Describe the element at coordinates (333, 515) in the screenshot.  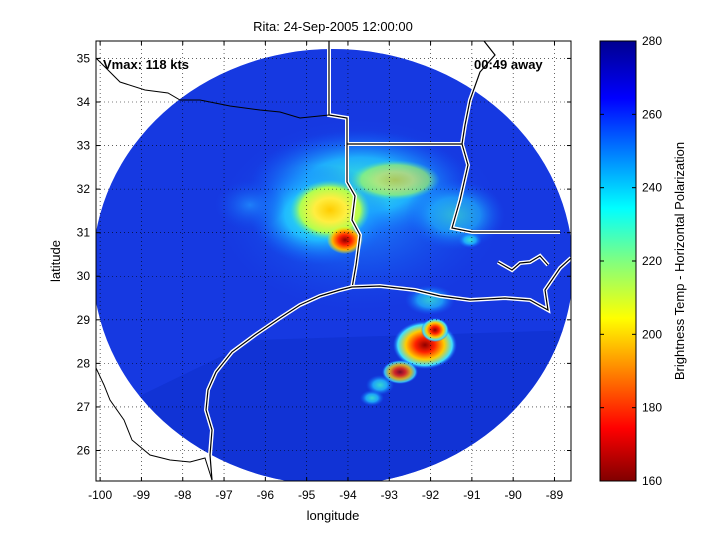
I see `x-axis-label: longitude` at that location.